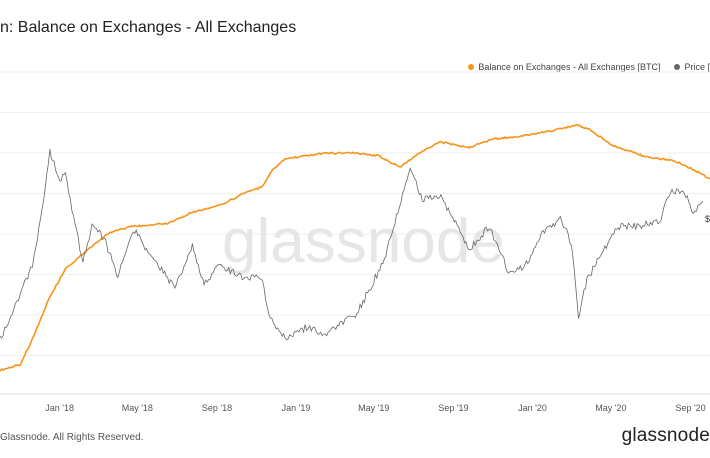  What do you see at coordinates (532, 408) in the screenshot?
I see `x-tick-label: Jan '20` at bounding box center [532, 408].